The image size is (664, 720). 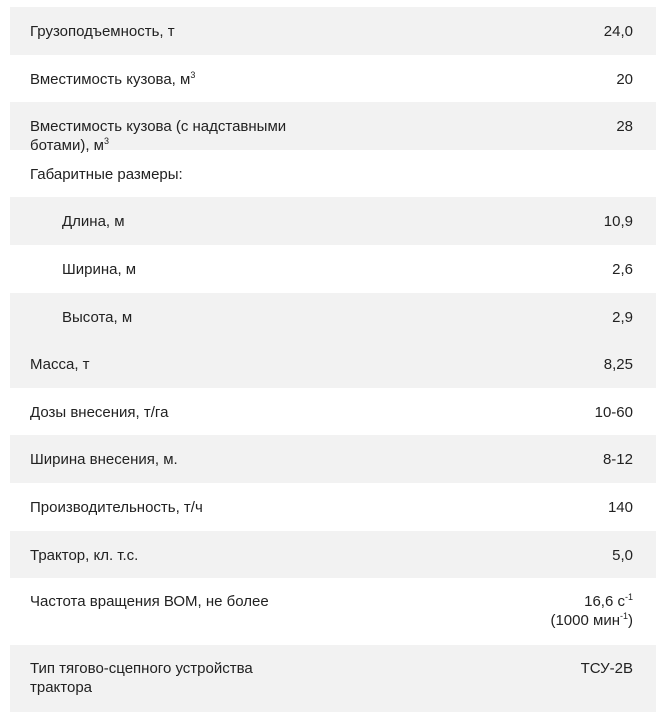 I want to click on spec-value-text: 5,0, so click(x=622, y=555).